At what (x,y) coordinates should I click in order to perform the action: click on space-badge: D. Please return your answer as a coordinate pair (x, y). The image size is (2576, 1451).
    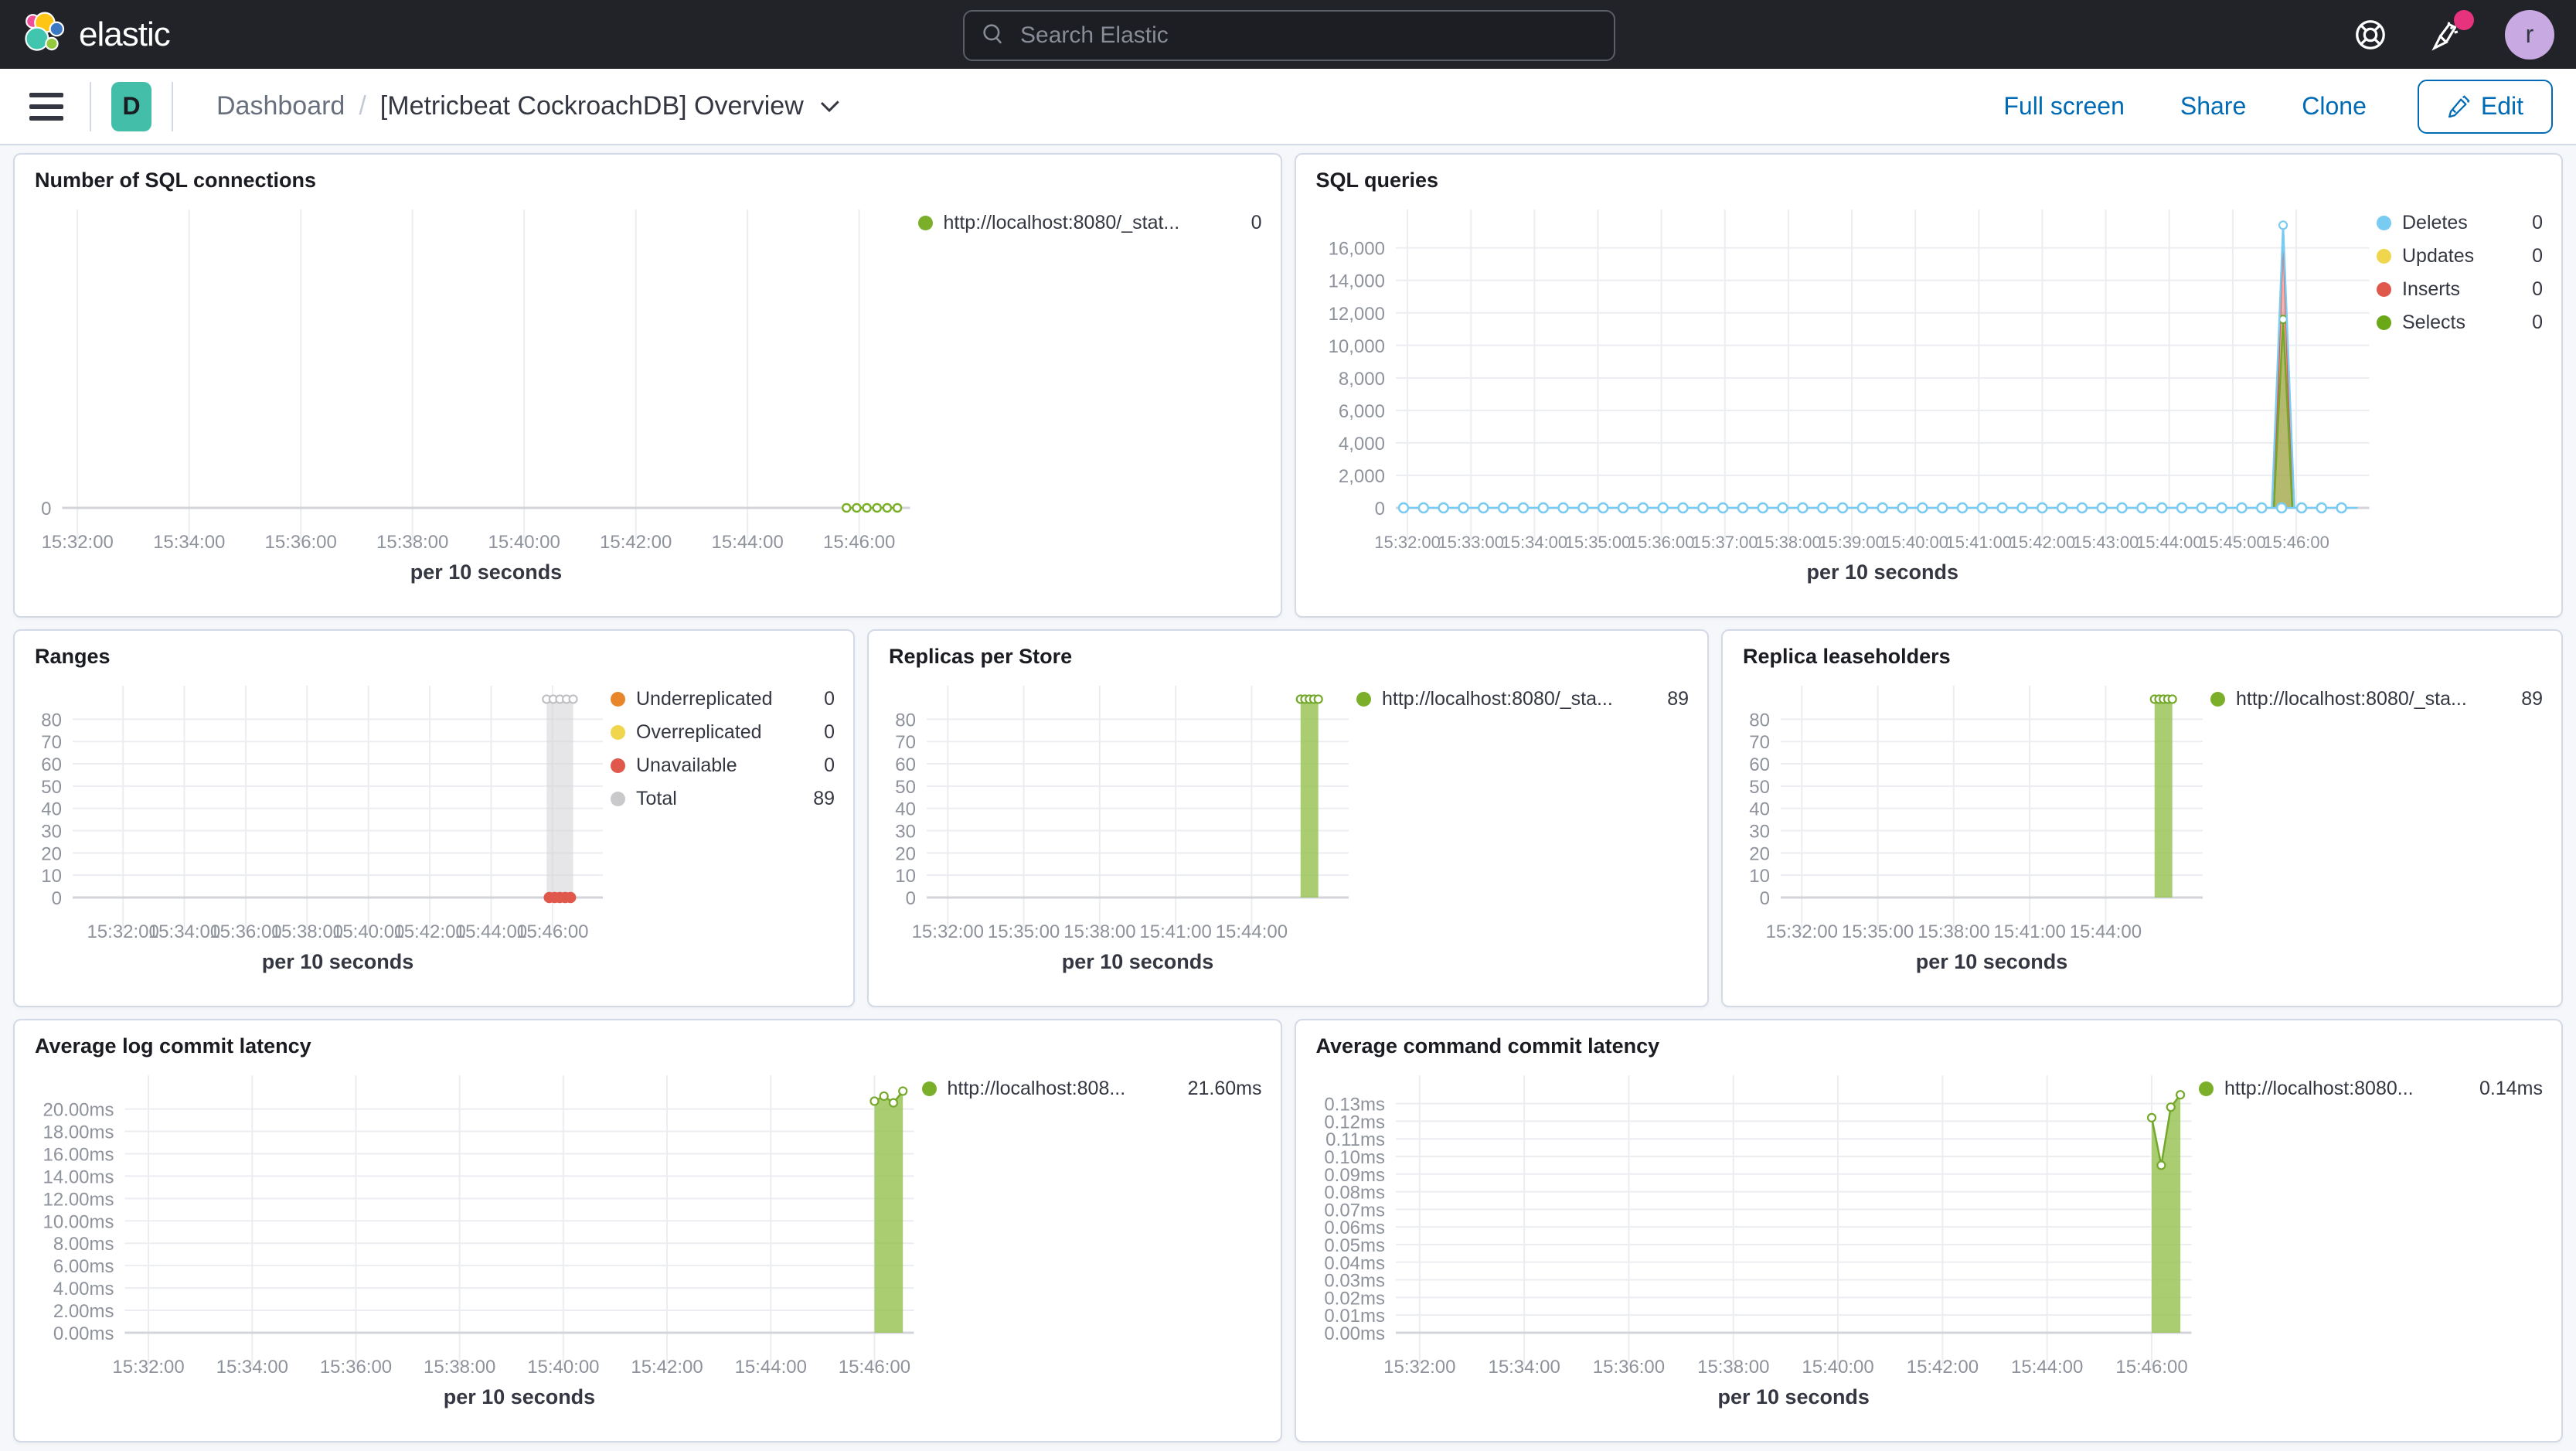
    Looking at the image, I should click on (131, 106).